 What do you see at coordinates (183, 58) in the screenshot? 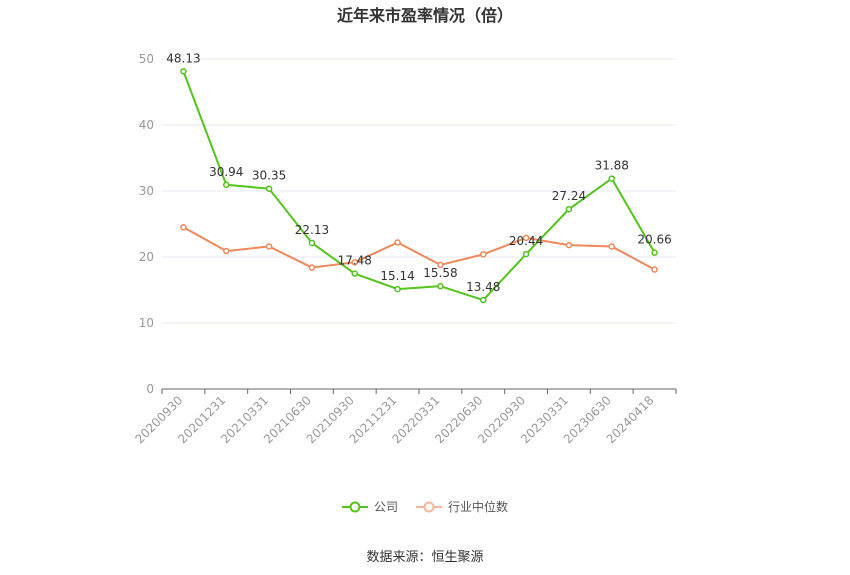
I see `company-data-label: 48.13` at bounding box center [183, 58].